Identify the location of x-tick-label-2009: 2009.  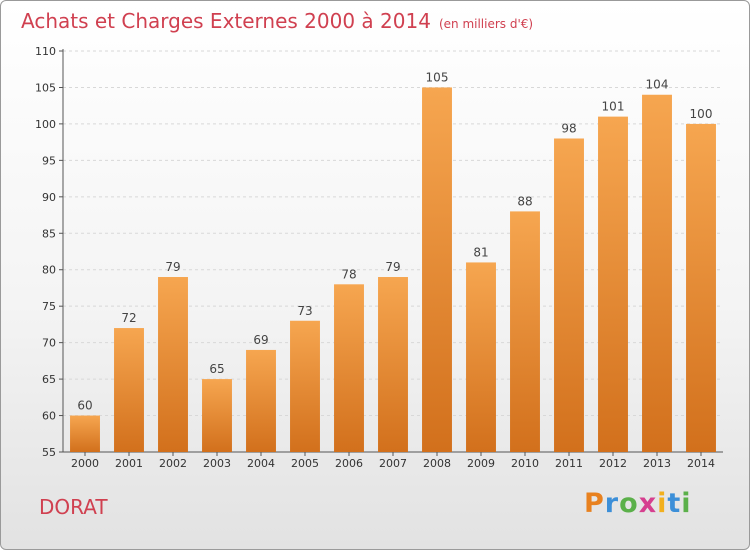
(481, 463).